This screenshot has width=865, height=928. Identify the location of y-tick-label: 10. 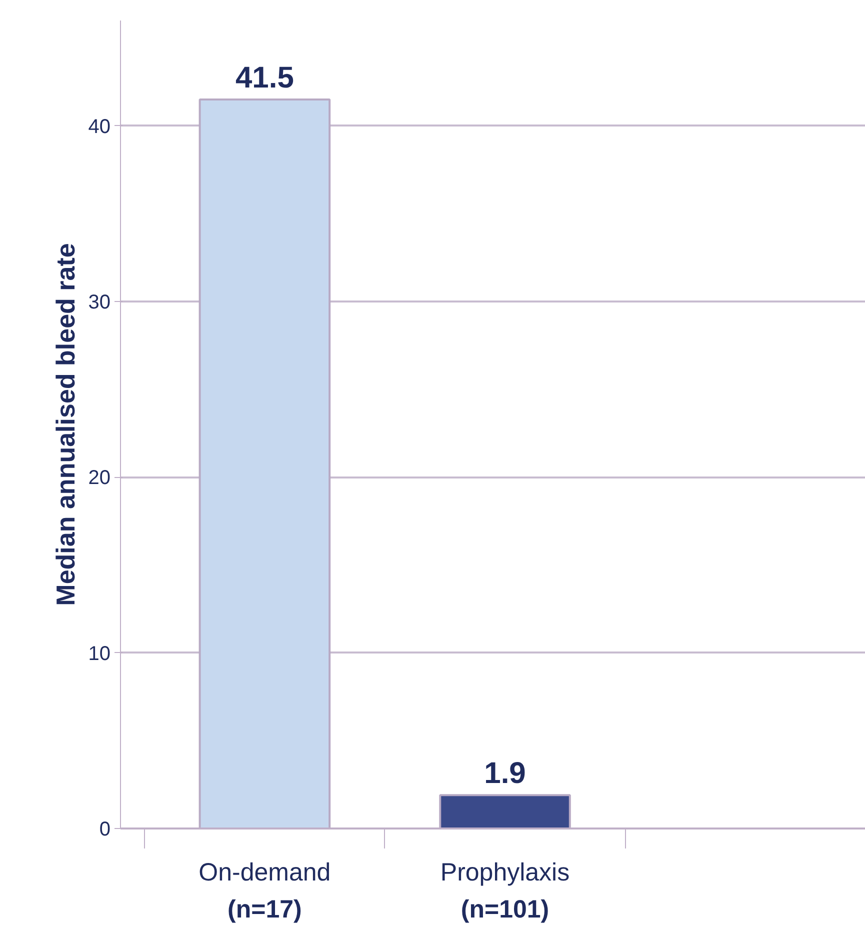
(99, 653).